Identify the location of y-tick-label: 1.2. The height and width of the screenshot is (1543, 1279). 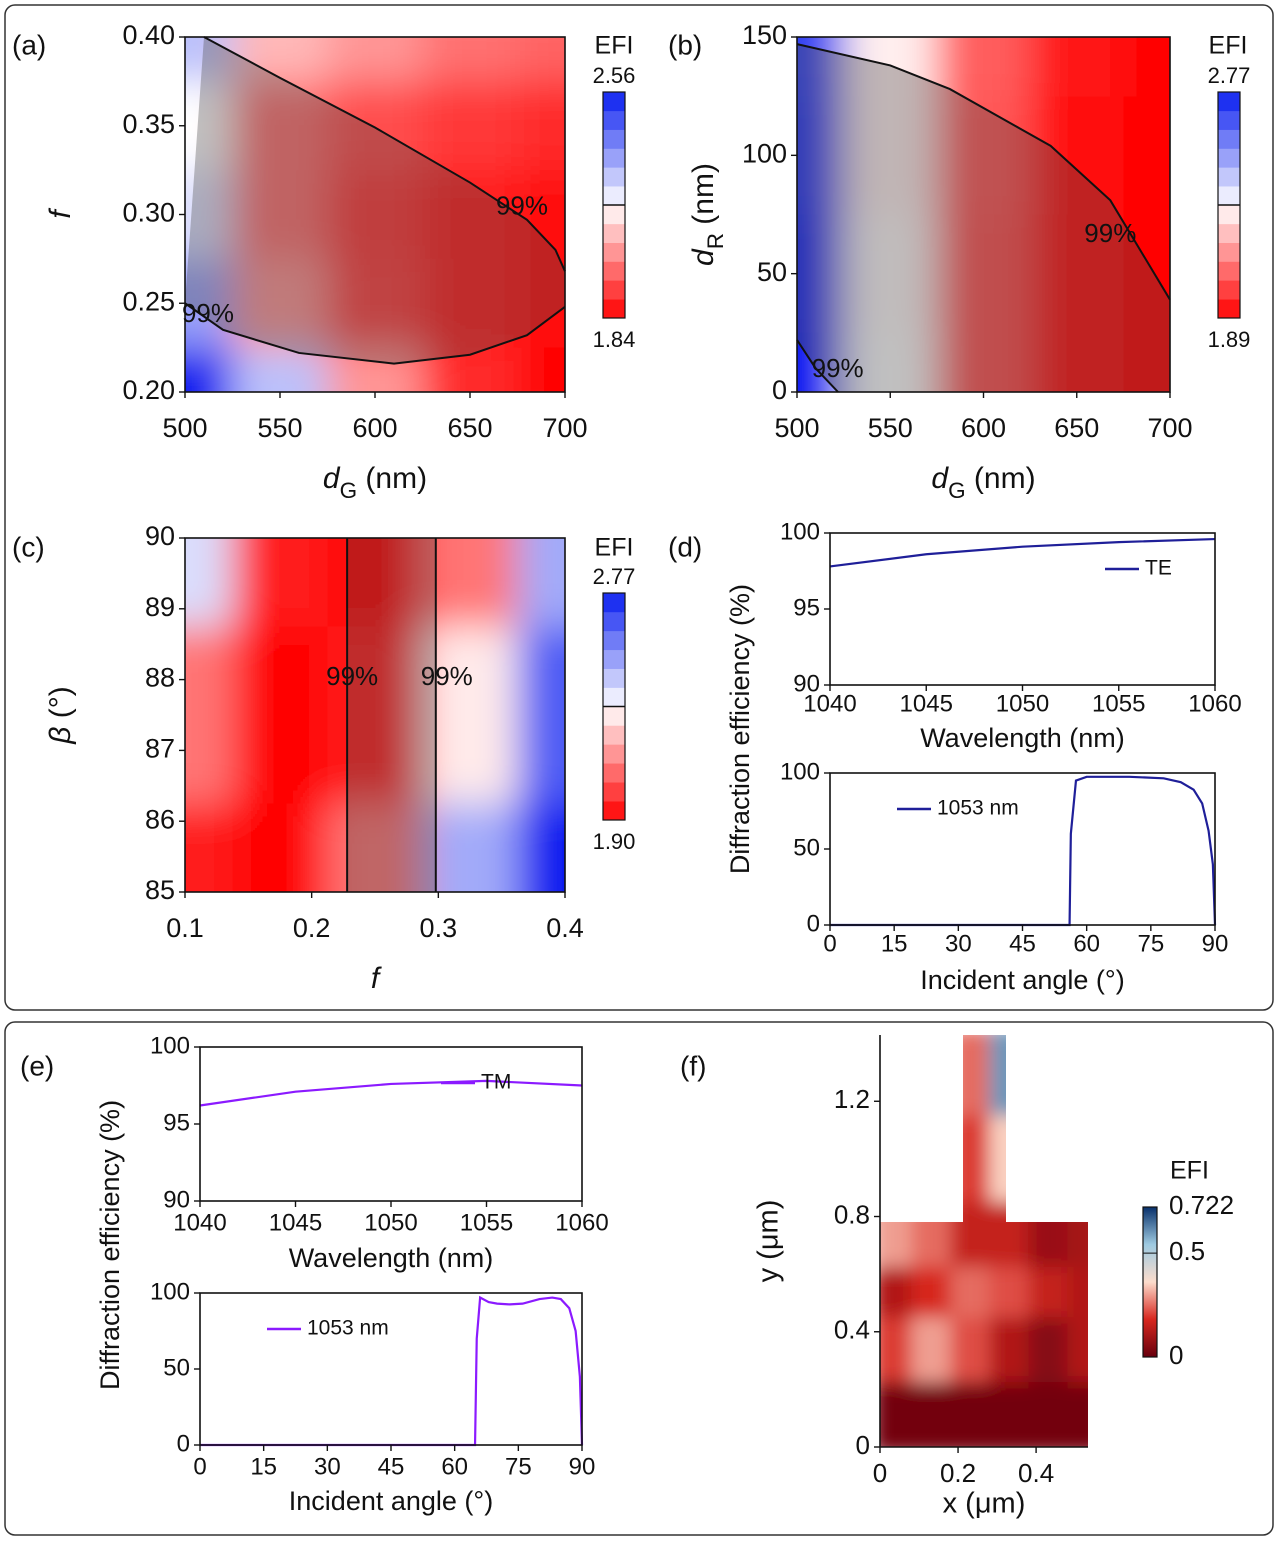
(852, 1099).